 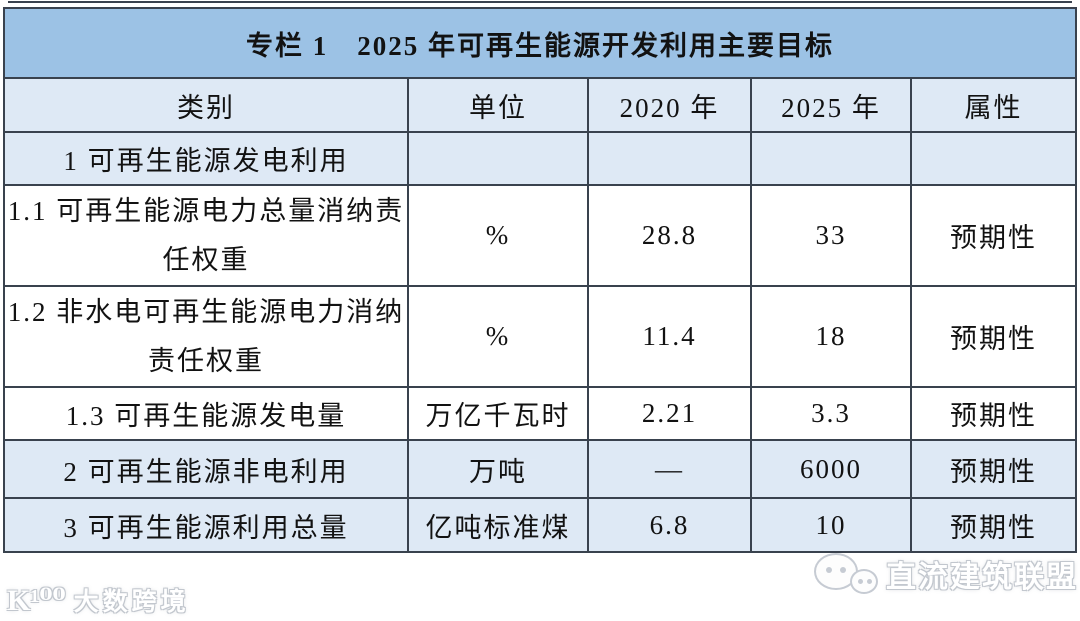 What do you see at coordinates (498, 469) in the screenshot?
I see `cell-unit: 万吨` at bounding box center [498, 469].